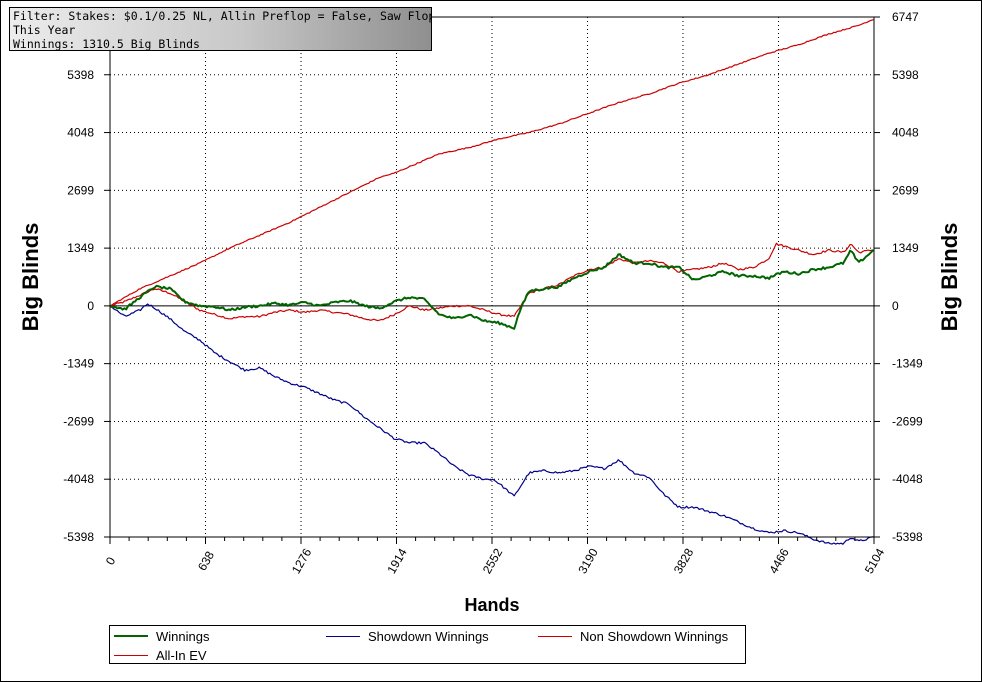  I want to click on legend-swatch-non-showdown-winnings, so click(555, 636).